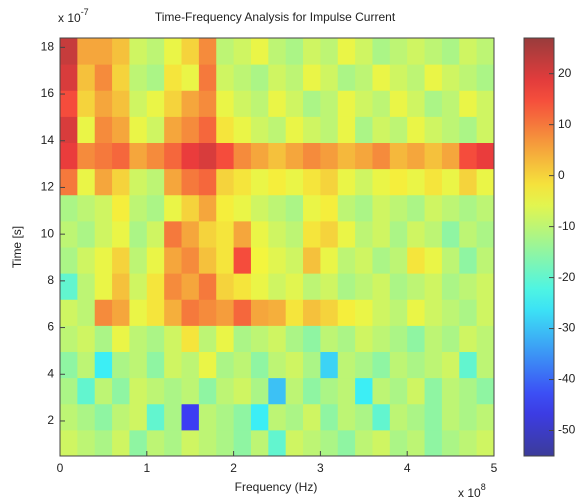  Describe the element at coordinates (539, 247) in the screenshot. I see `colorbar` at that location.